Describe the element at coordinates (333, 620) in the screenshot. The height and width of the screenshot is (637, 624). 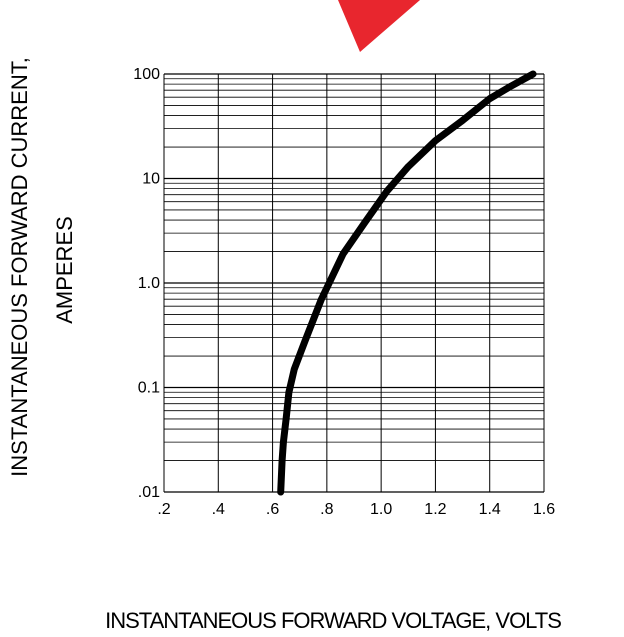
I see `x-axis-label: INSTANTANEOUS FORWARD VOLTAGE, VOLTS` at that location.